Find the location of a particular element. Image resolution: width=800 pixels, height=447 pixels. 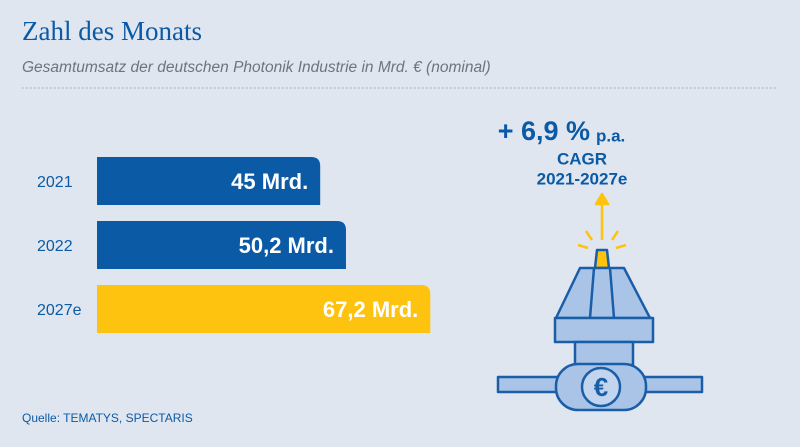

arrow-head is located at coordinates (602, 199).